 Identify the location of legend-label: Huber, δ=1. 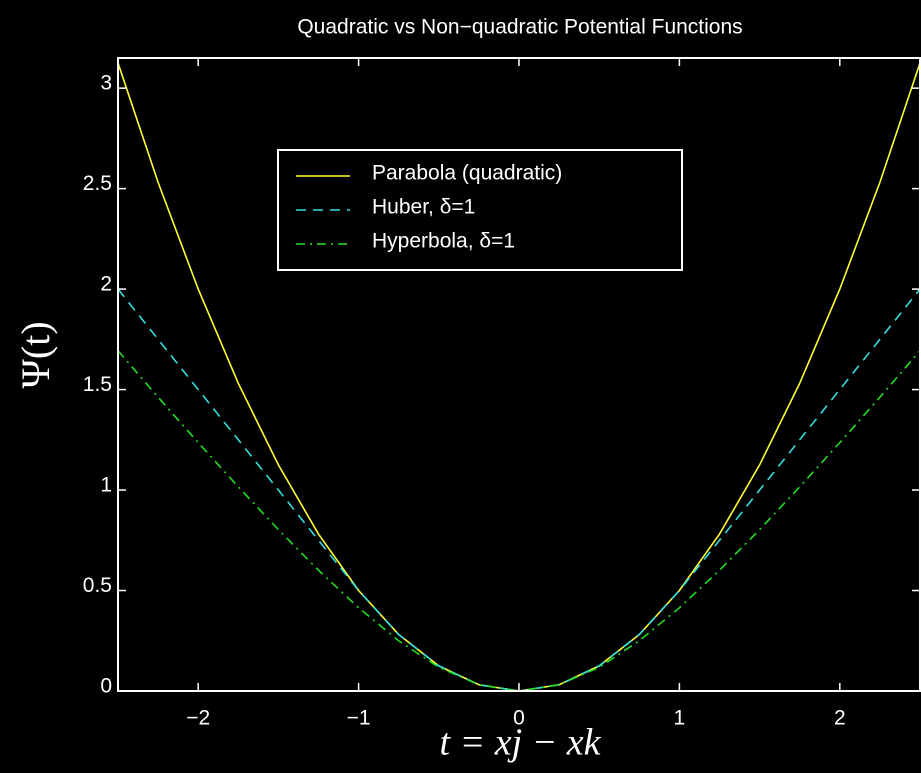
(423, 207).